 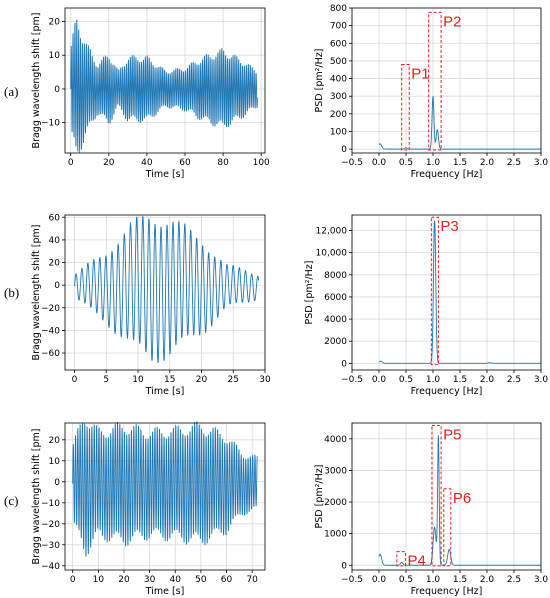 What do you see at coordinates (332, 232) in the screenshot?
I see `y-tick-label: 12,000` at bounding box center [332, 232].